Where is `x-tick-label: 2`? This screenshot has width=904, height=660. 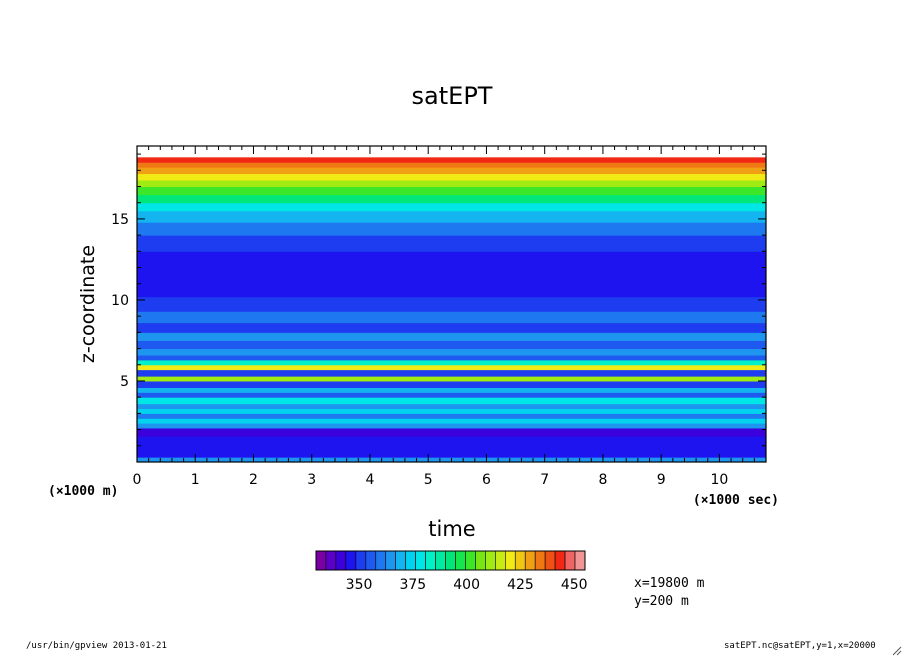 x-tick-label: 2 is located at coordinates (253, 480).